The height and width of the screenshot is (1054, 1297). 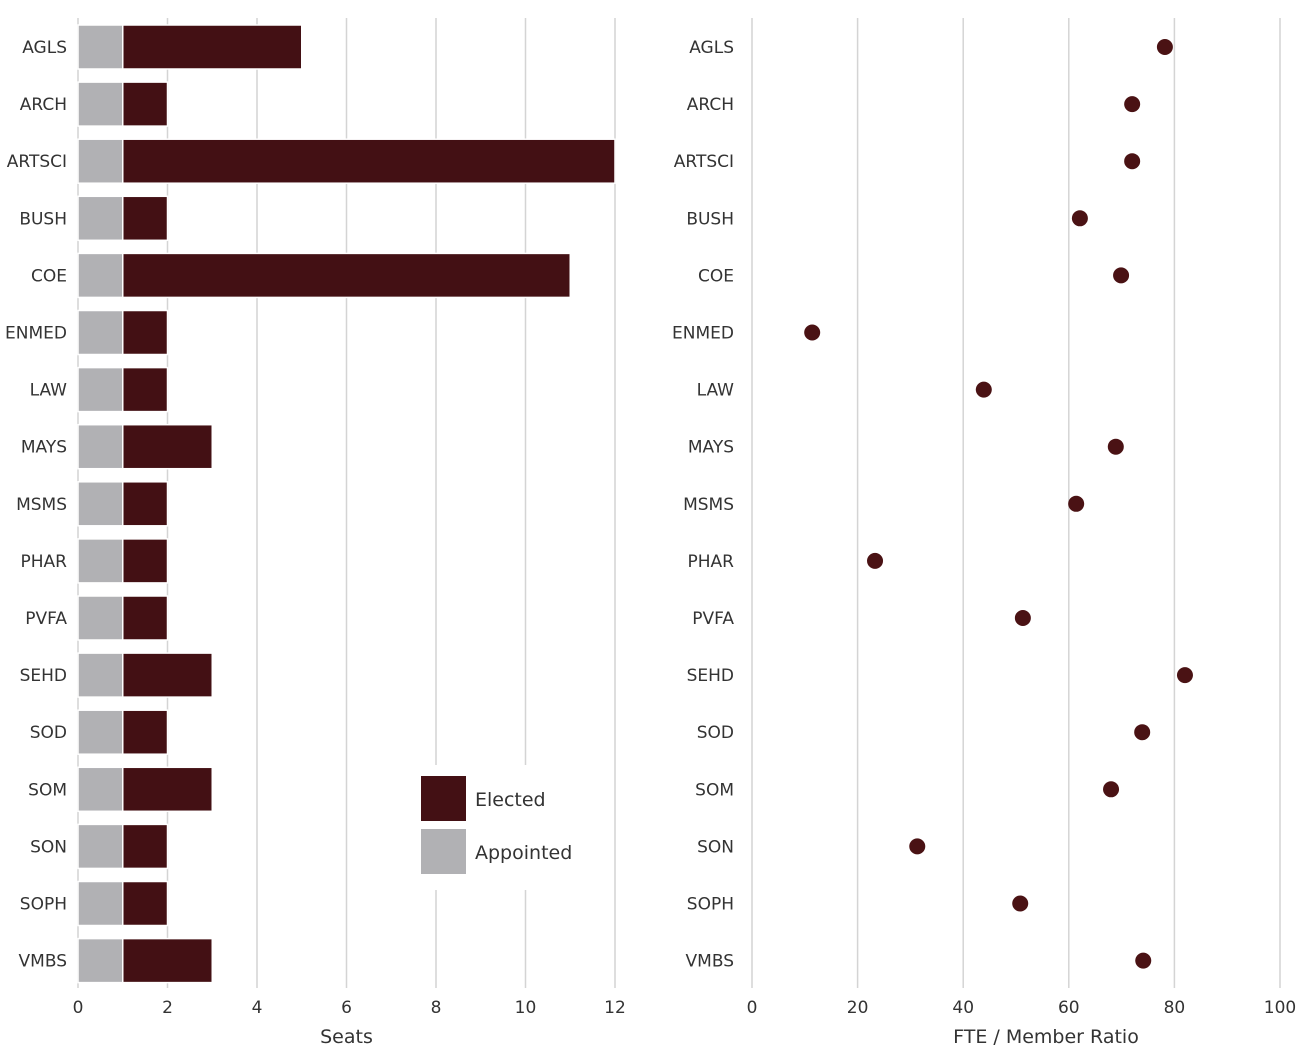 I want to click on x-axis-title: FTE / Member Ratio, so click(x=1046, y=1037).